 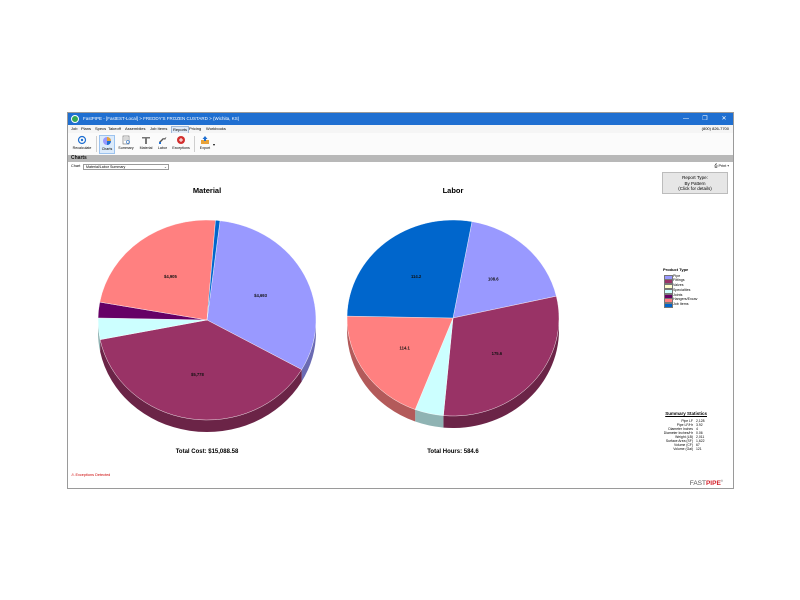 I want to click on chart-selector-bar: Chart Material/Labor Summary ⌄ ⎙ Print ▾, so click(x=400, y=166).